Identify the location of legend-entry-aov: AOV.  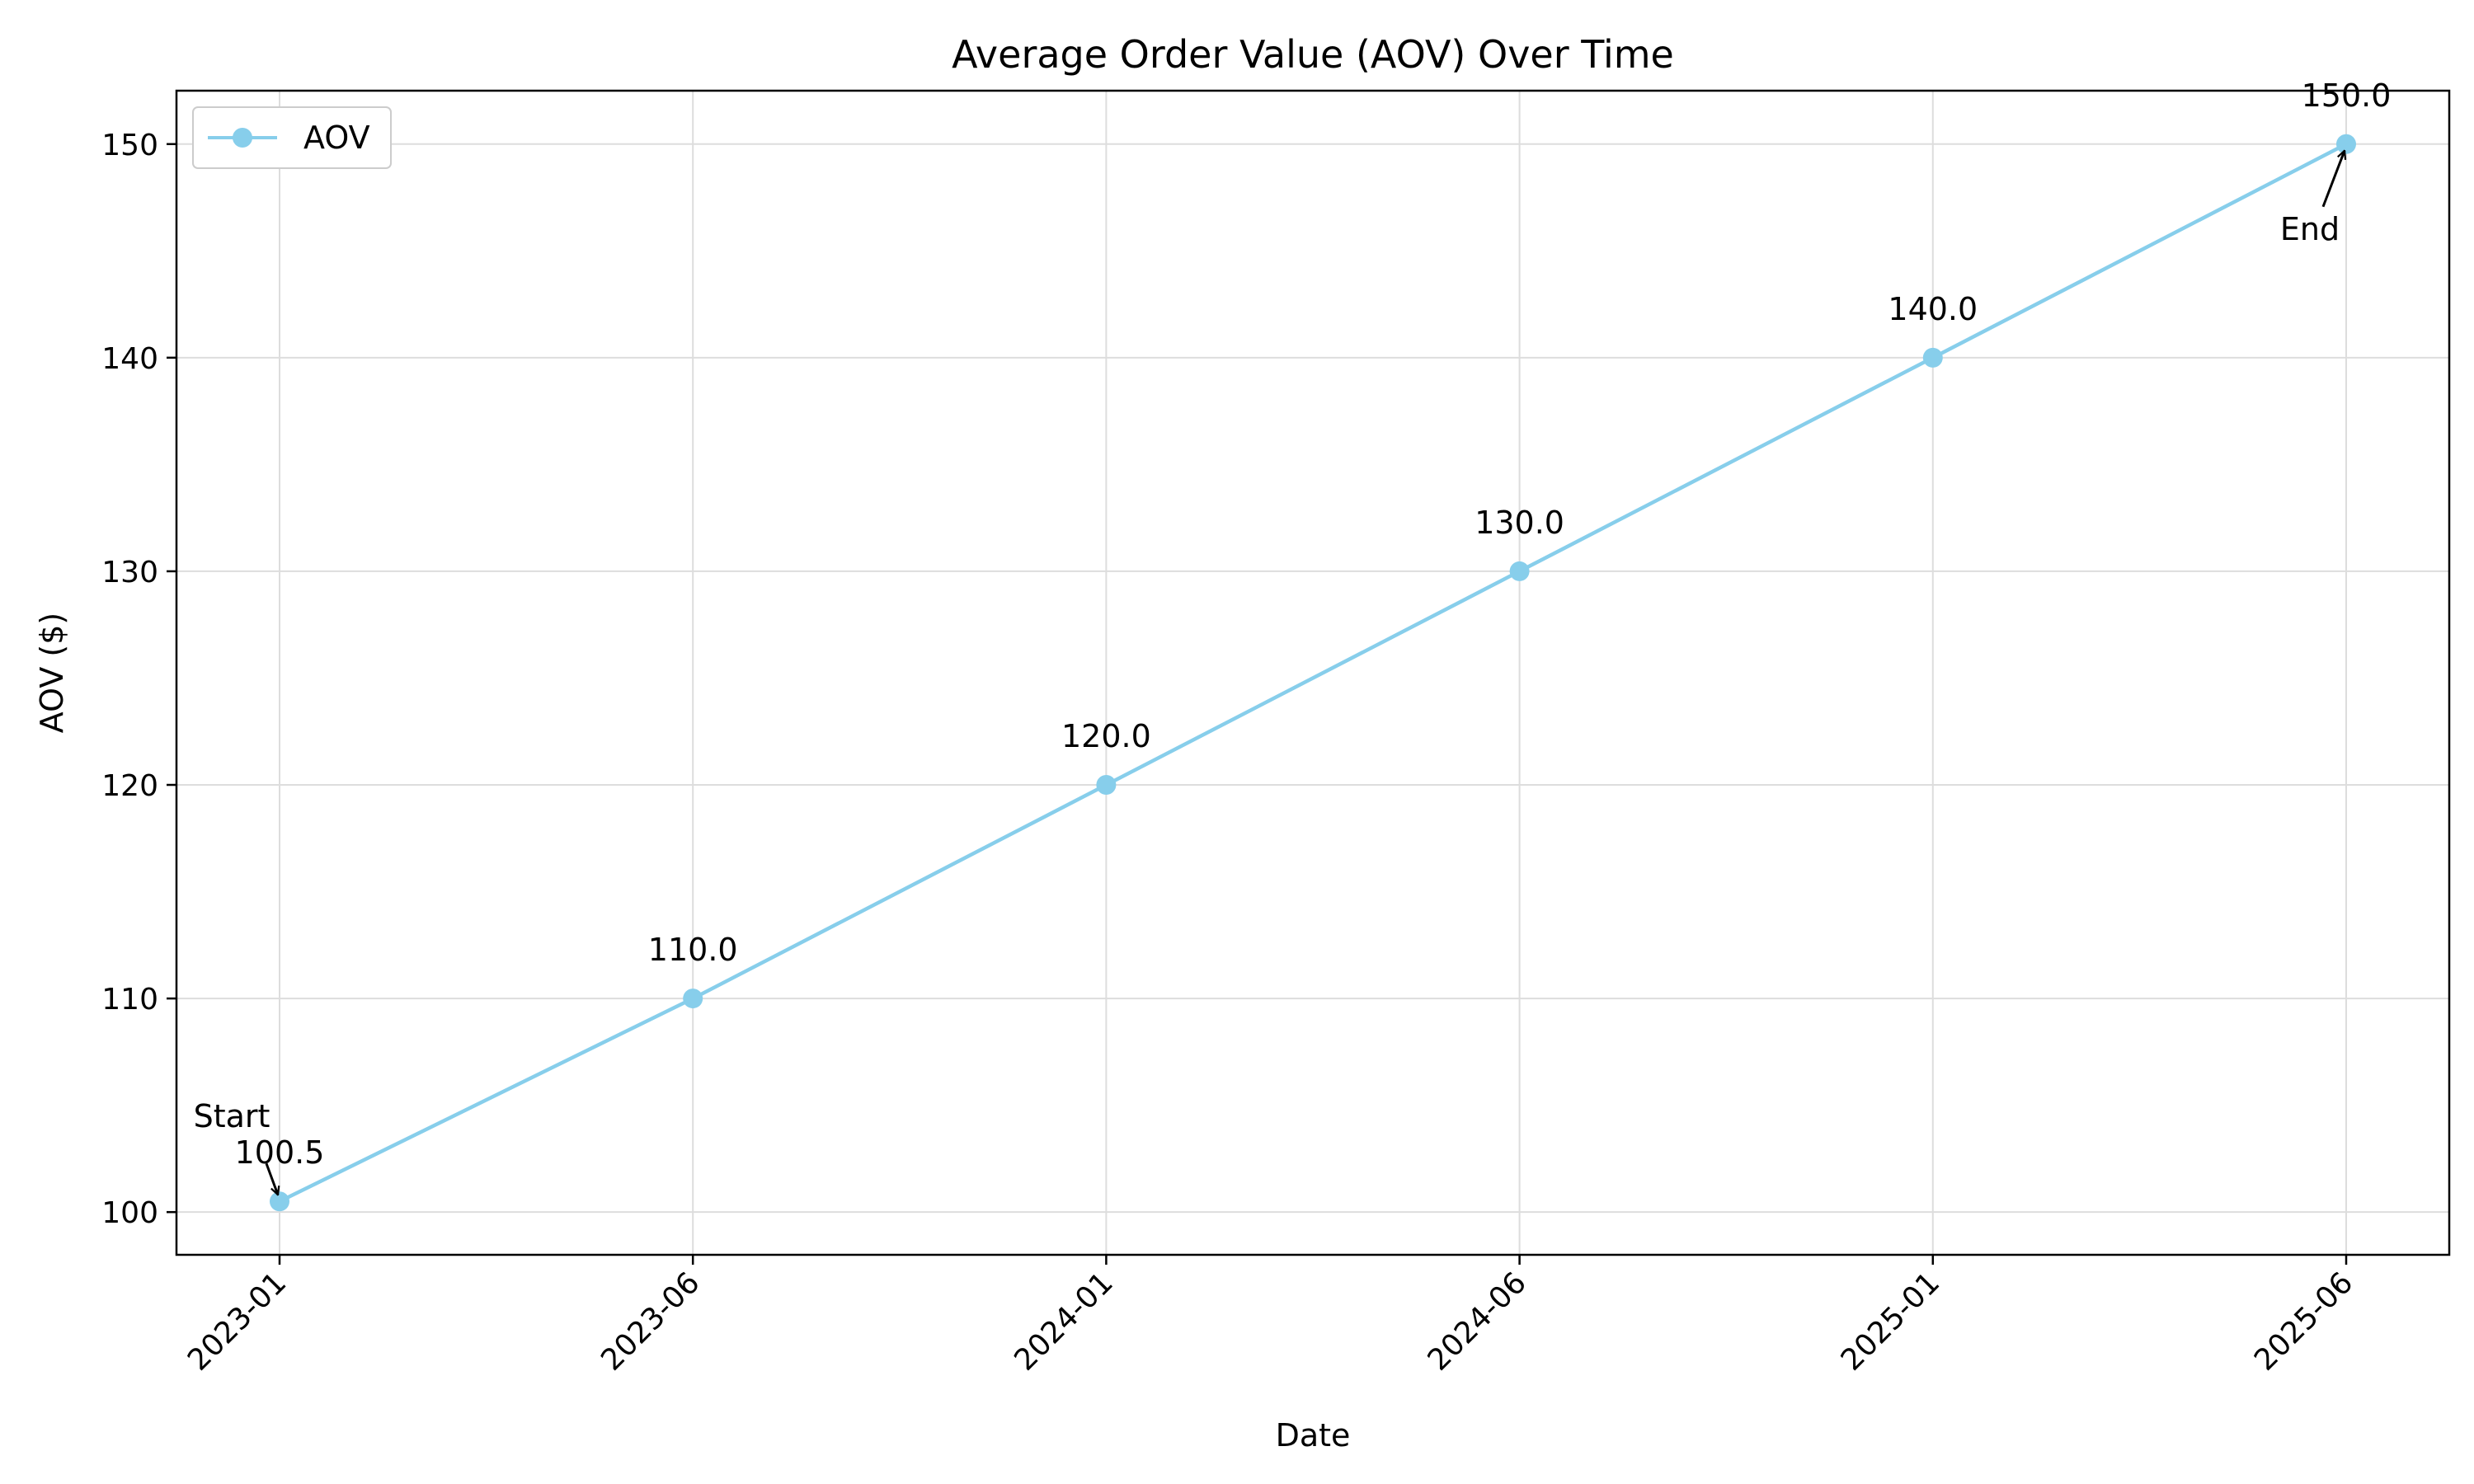
(336, 138).